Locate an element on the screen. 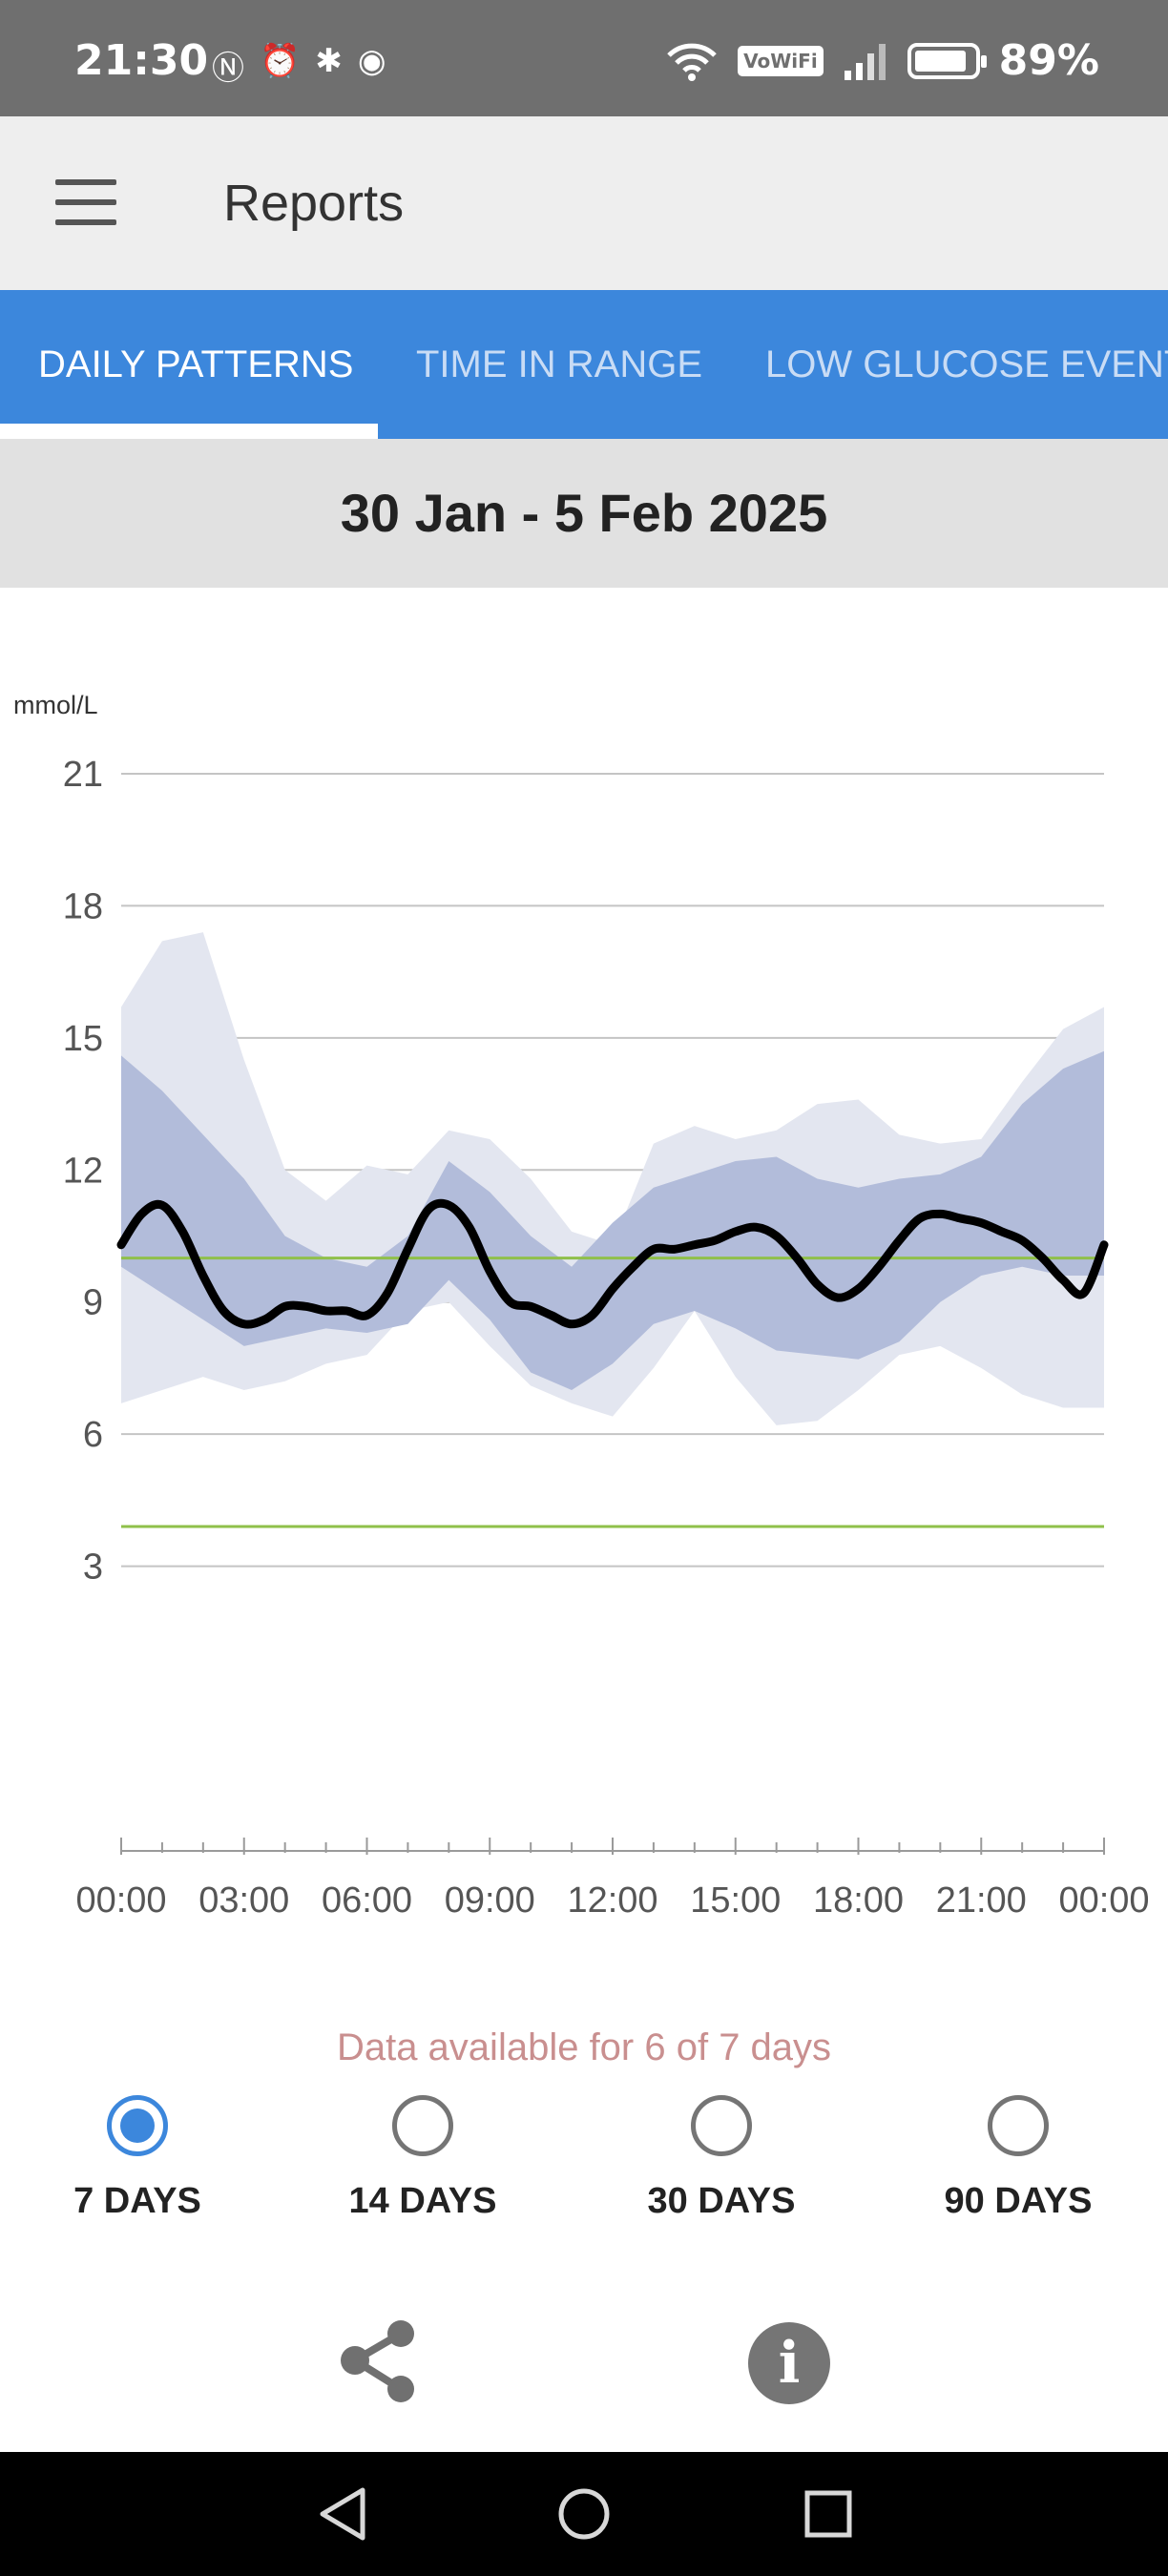  radio-7-days is located at coordinates (137, 2125).